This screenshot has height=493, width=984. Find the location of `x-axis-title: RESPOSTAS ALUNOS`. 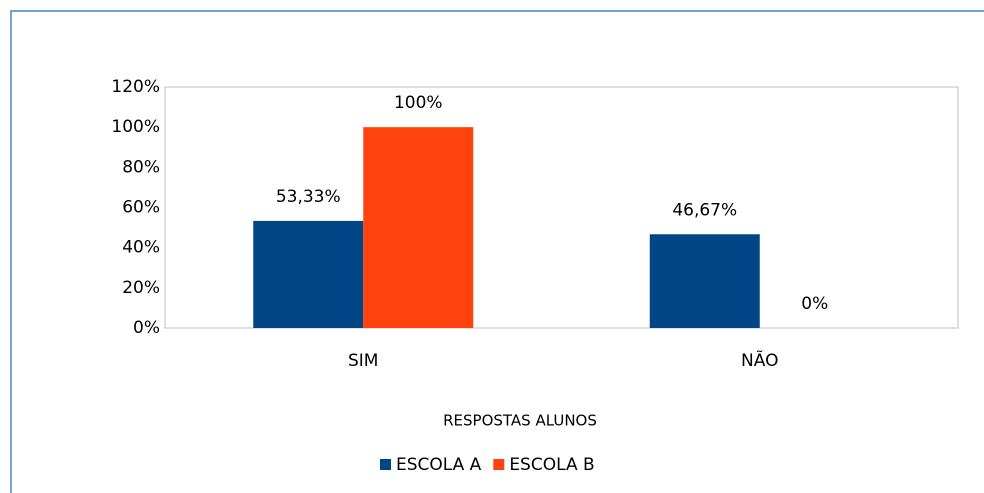

x-axis-title: RESPOSTAS ALUNOS is located at coordinates (520, 421).